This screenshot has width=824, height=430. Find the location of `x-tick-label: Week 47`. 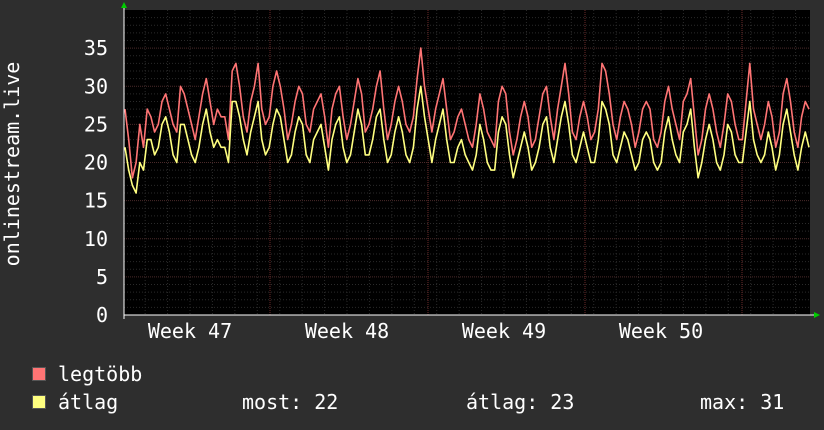

x-tick-label: Week 47 is located at coordinates (190, 331).